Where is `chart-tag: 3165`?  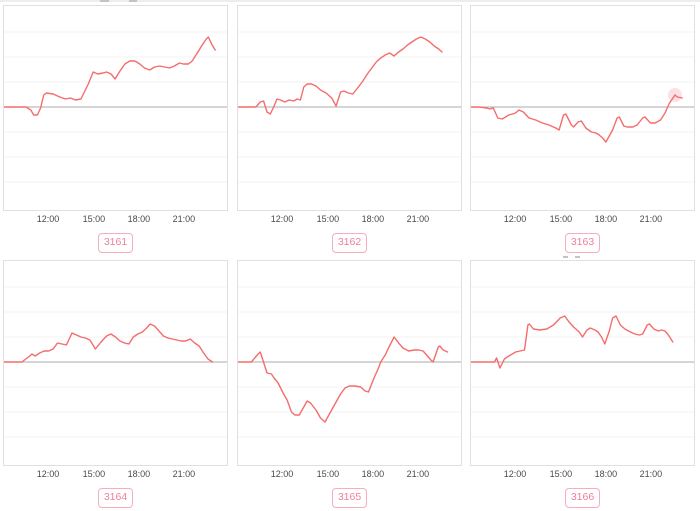 chart-tag: 3165 is located at coordinates (349, 498).